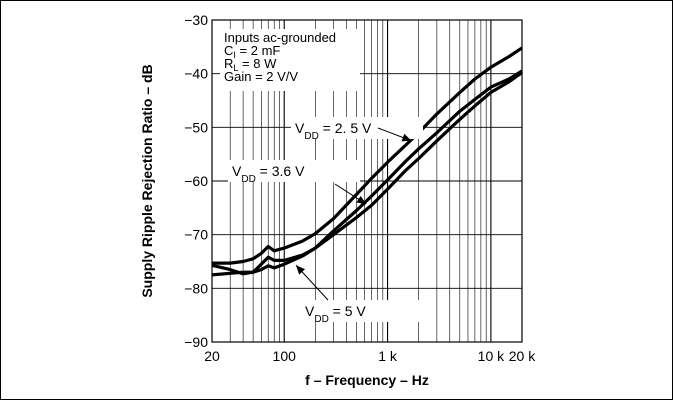 The height and width of the screenshot is (400, 673). I want to click on y-tick-label: −60, so click(196, 181).